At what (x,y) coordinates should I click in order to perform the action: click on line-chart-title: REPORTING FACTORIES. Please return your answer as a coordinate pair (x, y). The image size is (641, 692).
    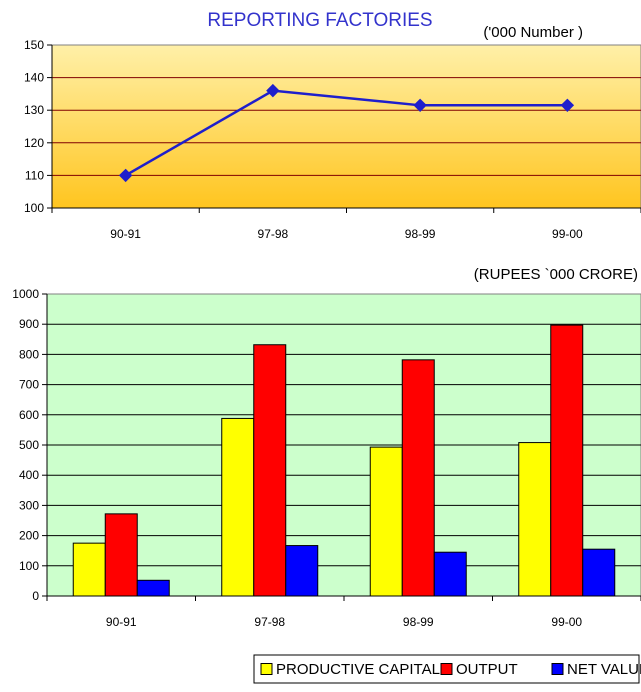
    Looking at the image, I should click on (319, 20).